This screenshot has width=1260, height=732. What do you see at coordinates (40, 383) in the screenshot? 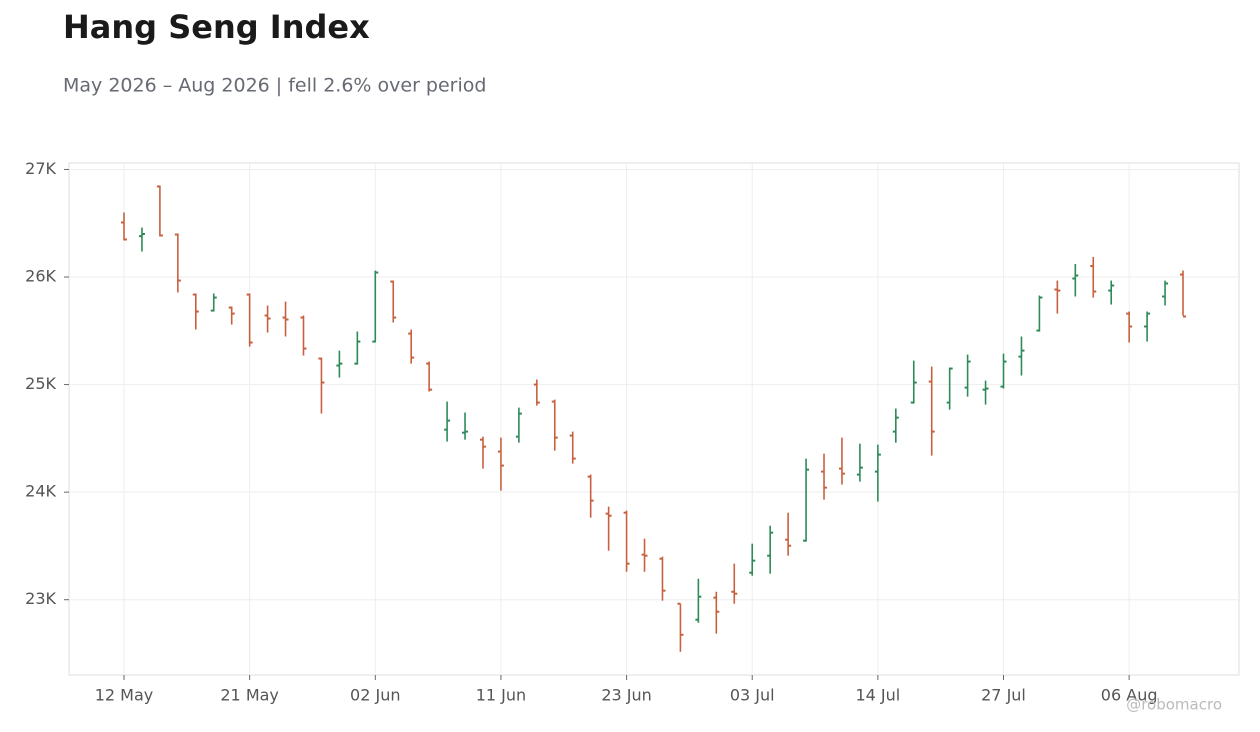
I see `y-tick-label: 25K` at bounding box center [40, 383].